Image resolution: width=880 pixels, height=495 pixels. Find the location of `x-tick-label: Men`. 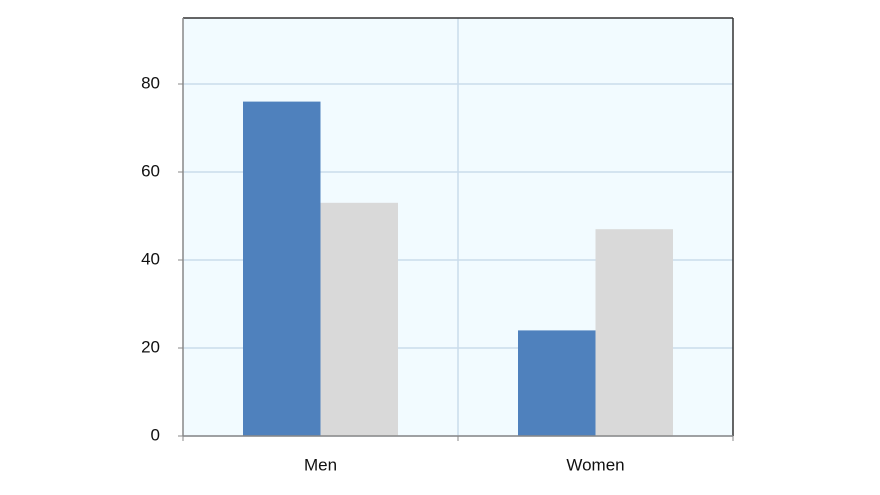

x-tick-label: Men is located at coordinates (320, 464).